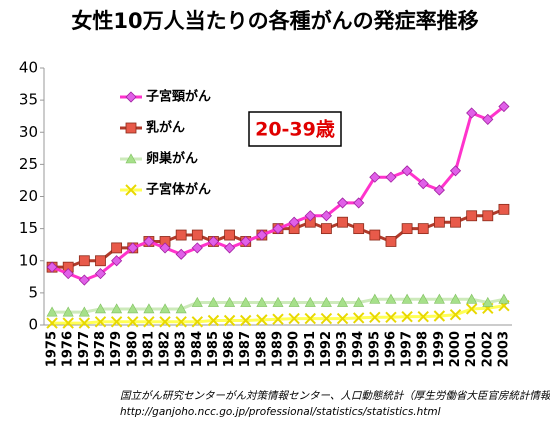  Describe the element at coordinates (342, 349) in the screenshot. I see `x-tick-label: 1993` at that location.